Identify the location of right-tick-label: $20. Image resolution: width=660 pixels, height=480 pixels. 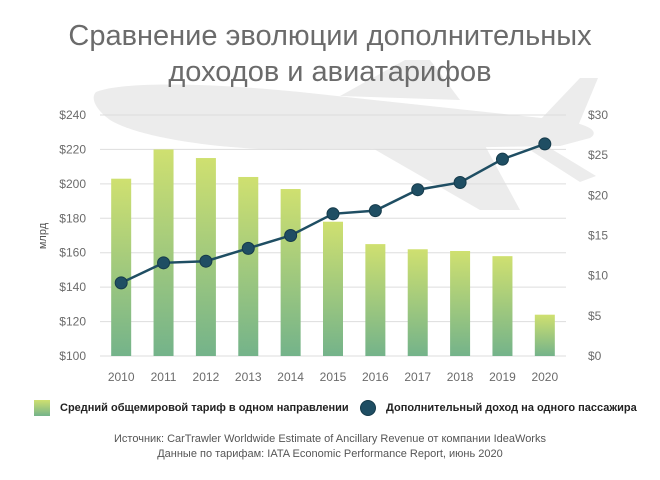
(598, 195).